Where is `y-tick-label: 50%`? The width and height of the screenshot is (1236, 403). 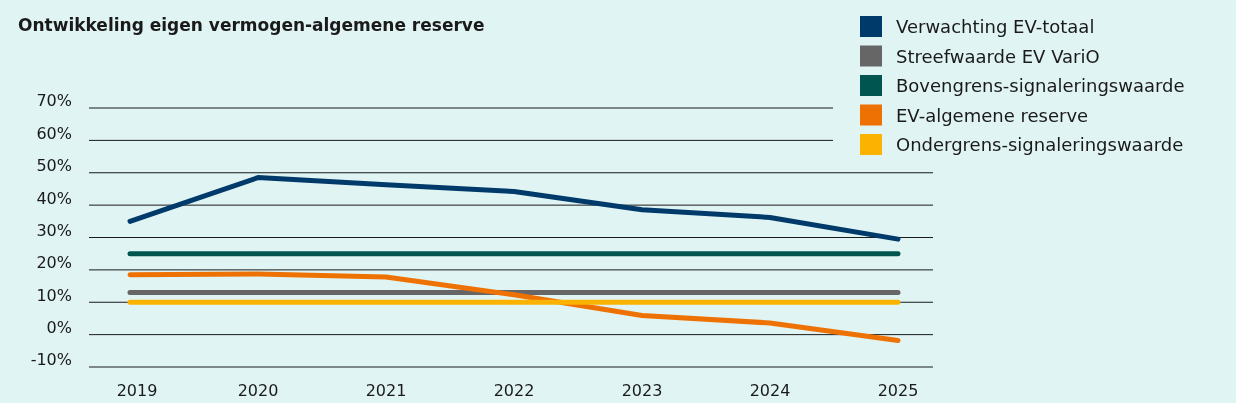
y-tick-label: 50% is located at coordinates (54, 166).